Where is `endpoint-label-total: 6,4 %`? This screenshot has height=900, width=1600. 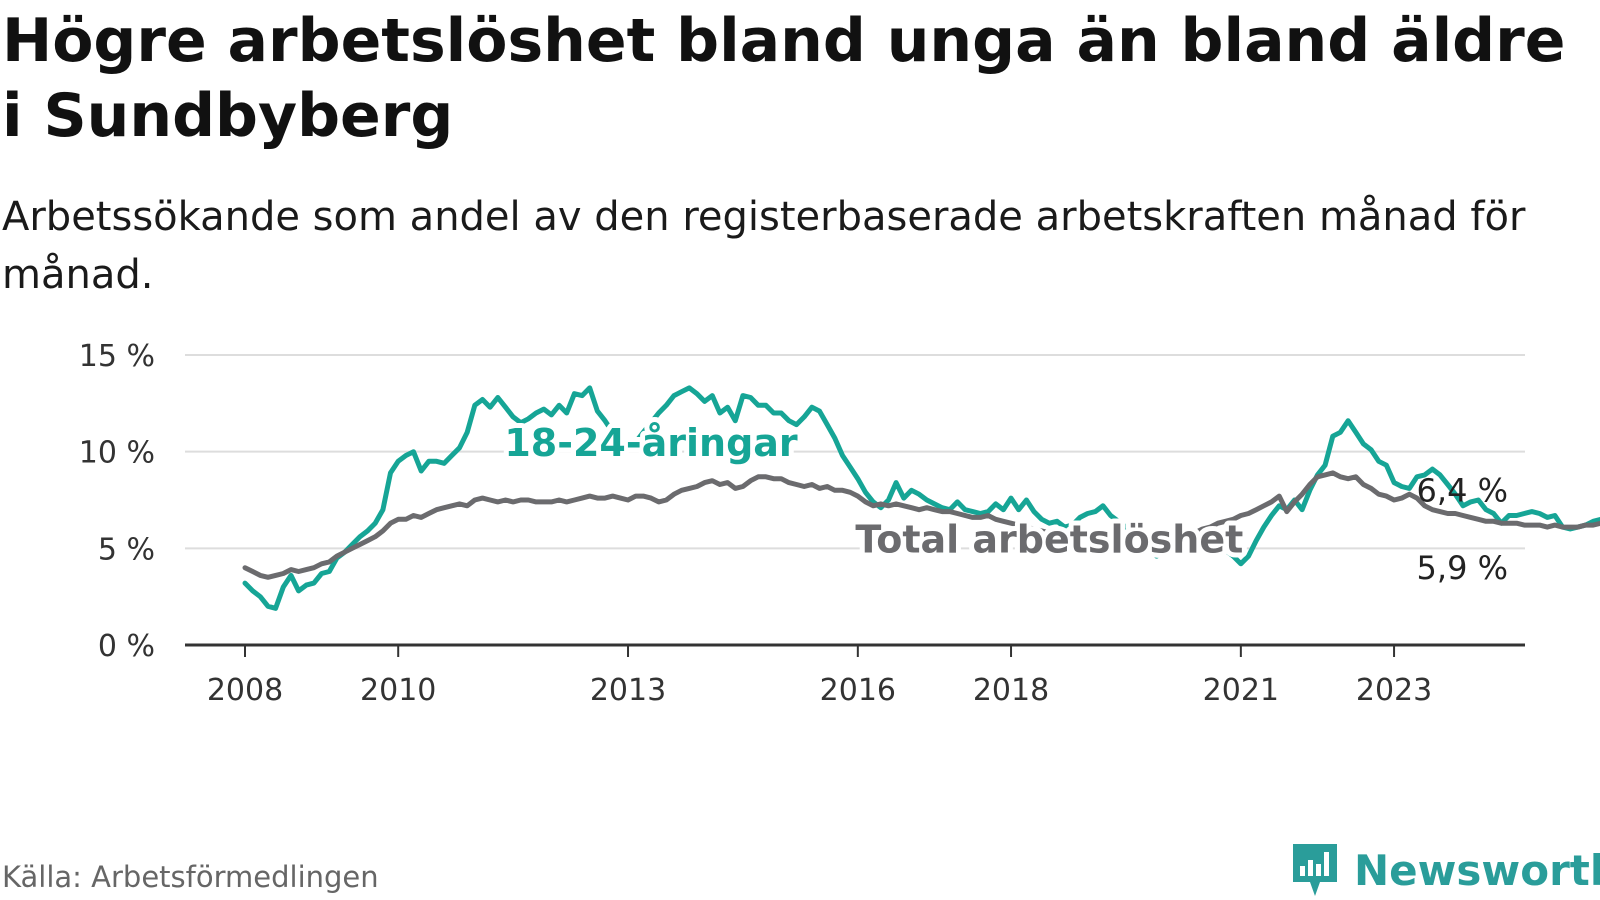 endpoint-label-total: 6,4 % is located at coordinates (1462, 490).